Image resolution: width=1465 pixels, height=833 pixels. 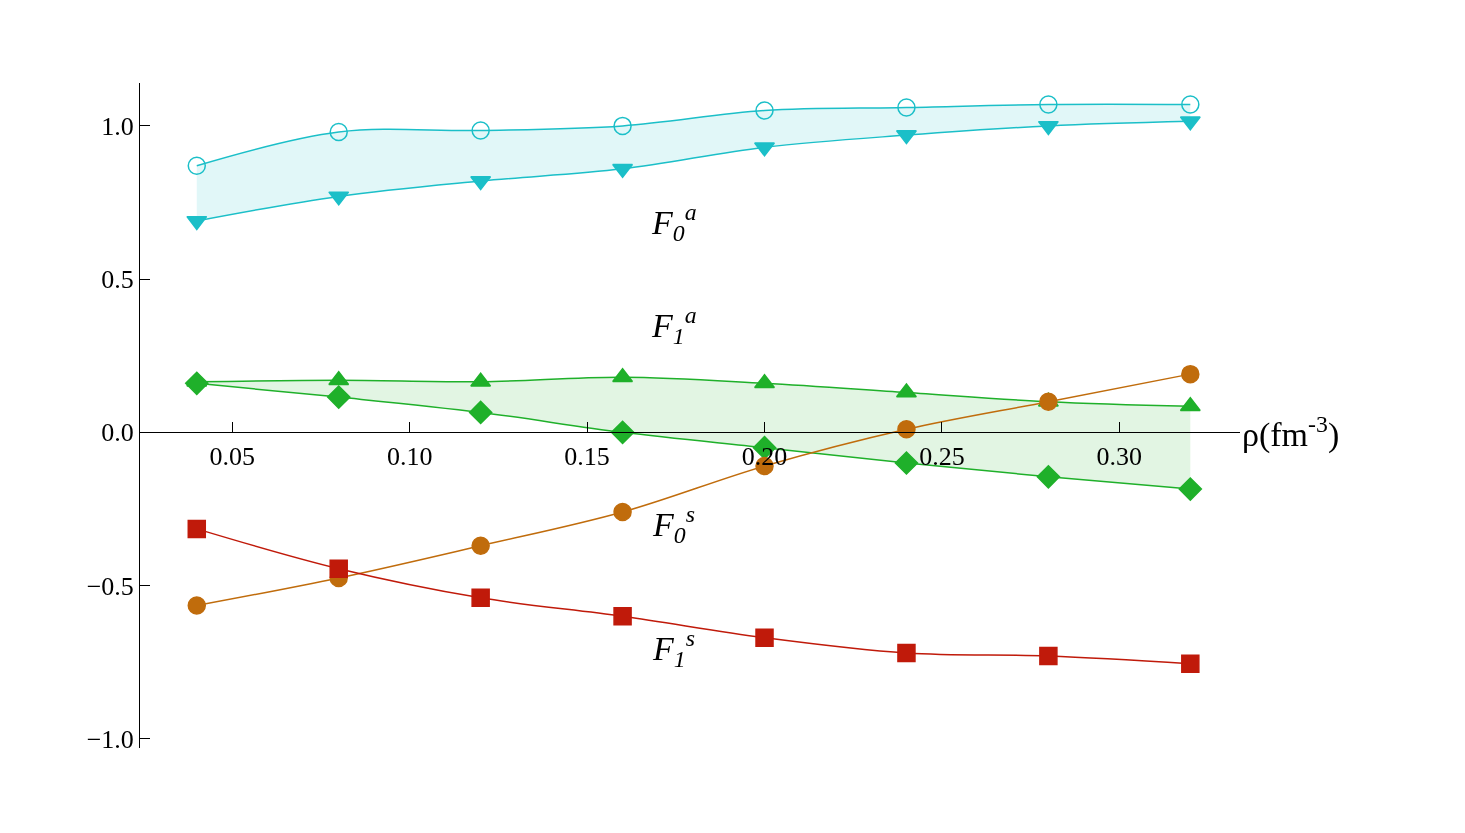 What do you see at coordinates (117, 433) in the screenshot?
I see `y-tick-label: 0.0` at bounding box center [117, 433].